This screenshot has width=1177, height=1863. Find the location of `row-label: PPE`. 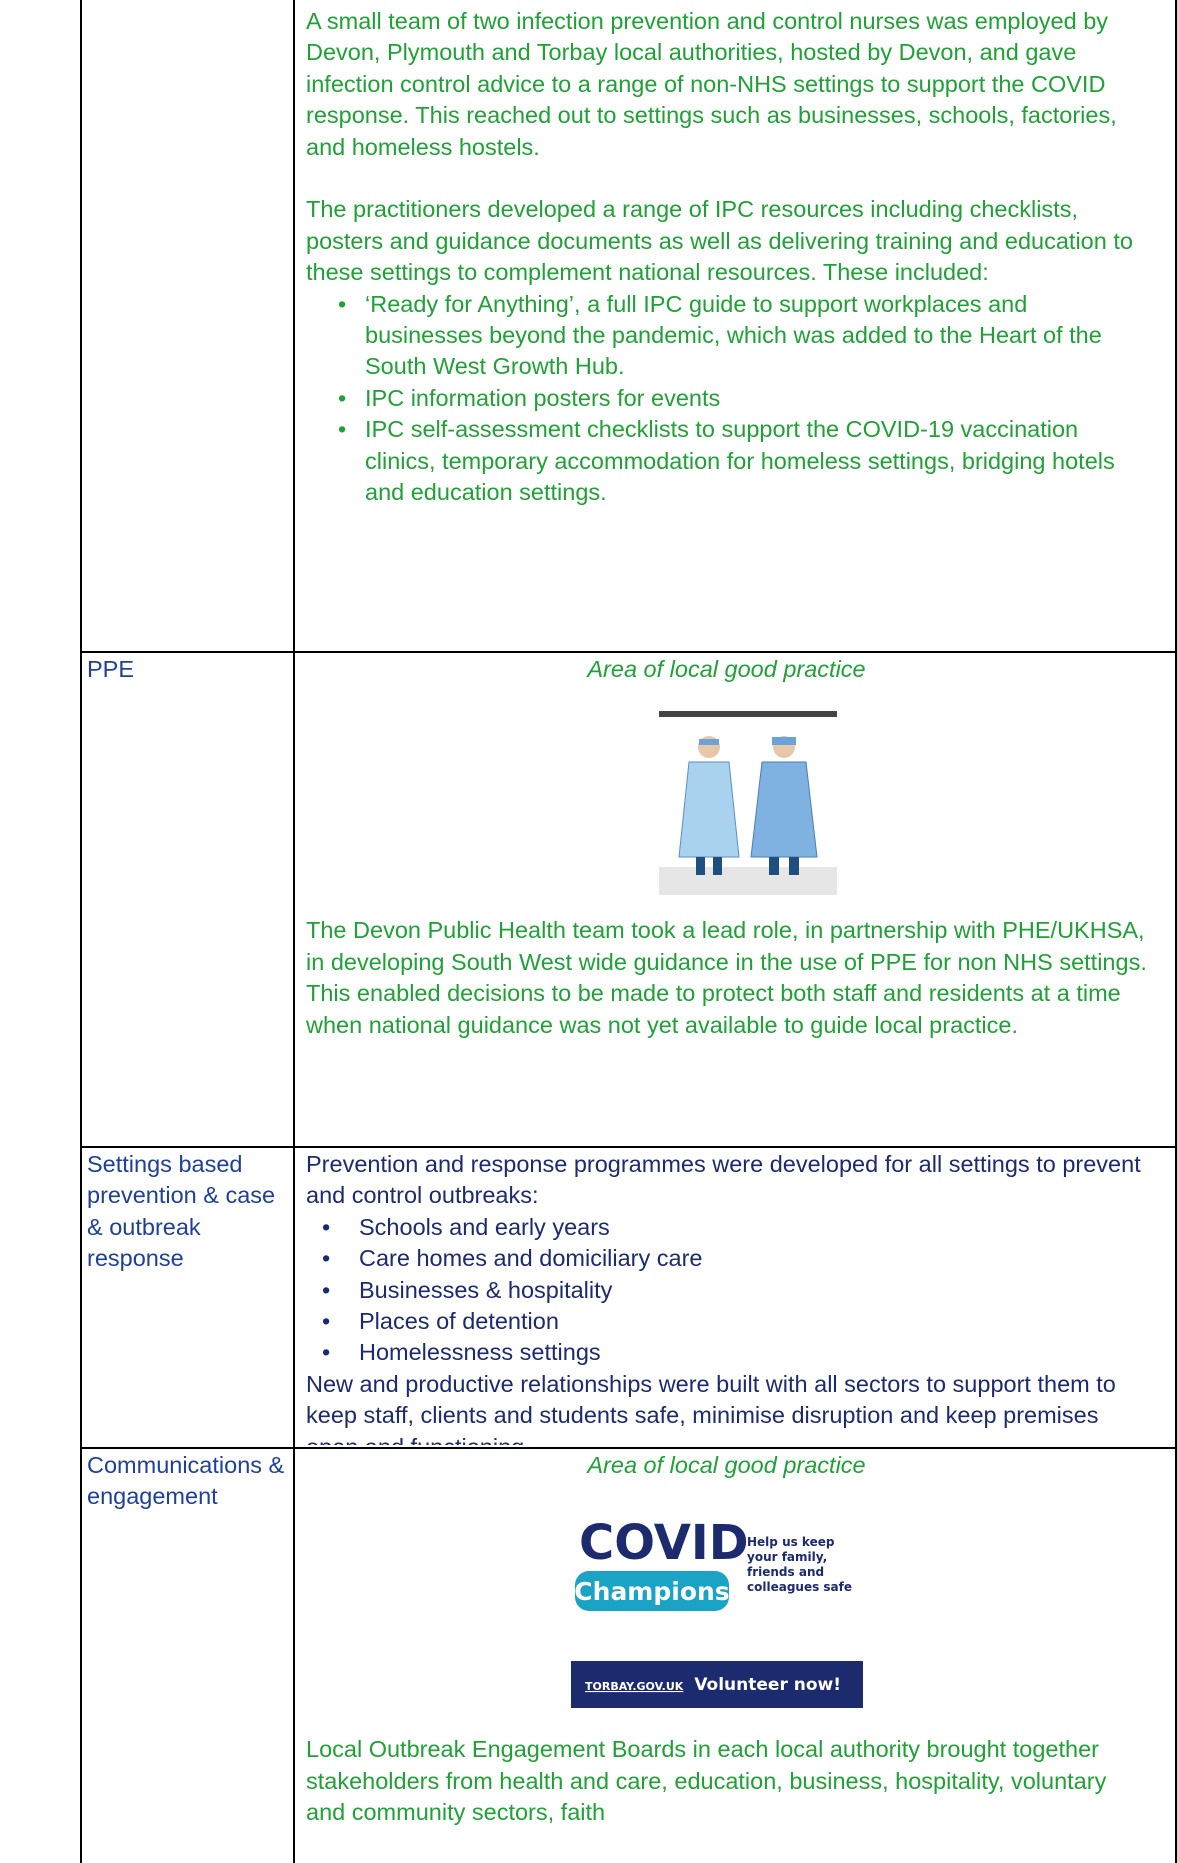

row-label: PPE is located at coordinates (111, 669).